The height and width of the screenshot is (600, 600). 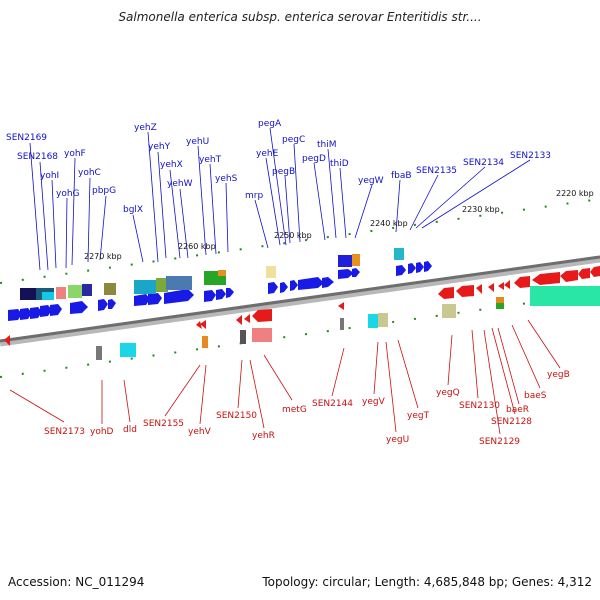 I want to click on gene-label: baeS, so click(x=535, y=396).